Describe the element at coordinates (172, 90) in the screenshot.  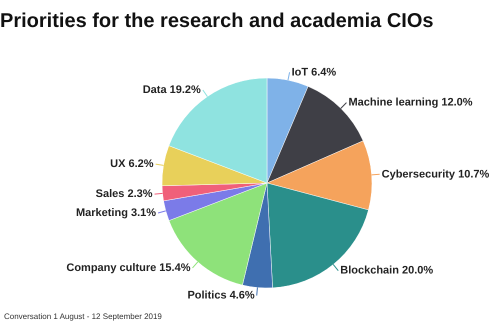
I see `slice-label: Data 19.2%` at that location.